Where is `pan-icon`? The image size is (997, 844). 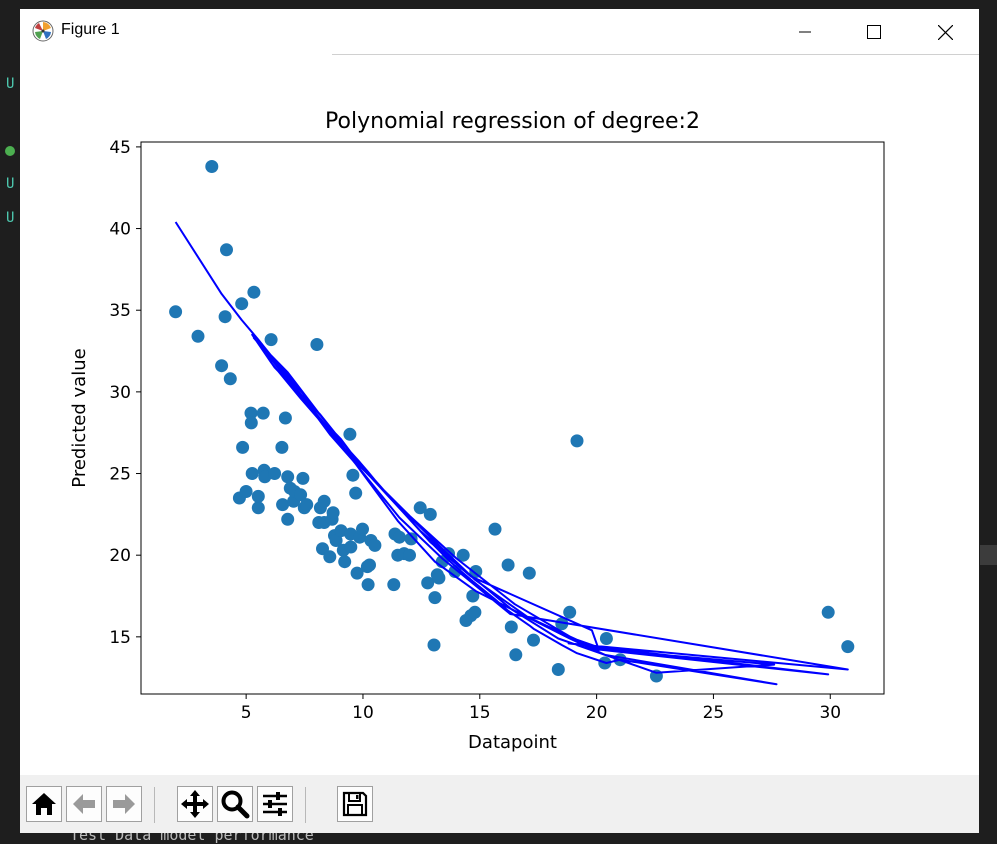
pan-icon is located at coordinates (195, 804).